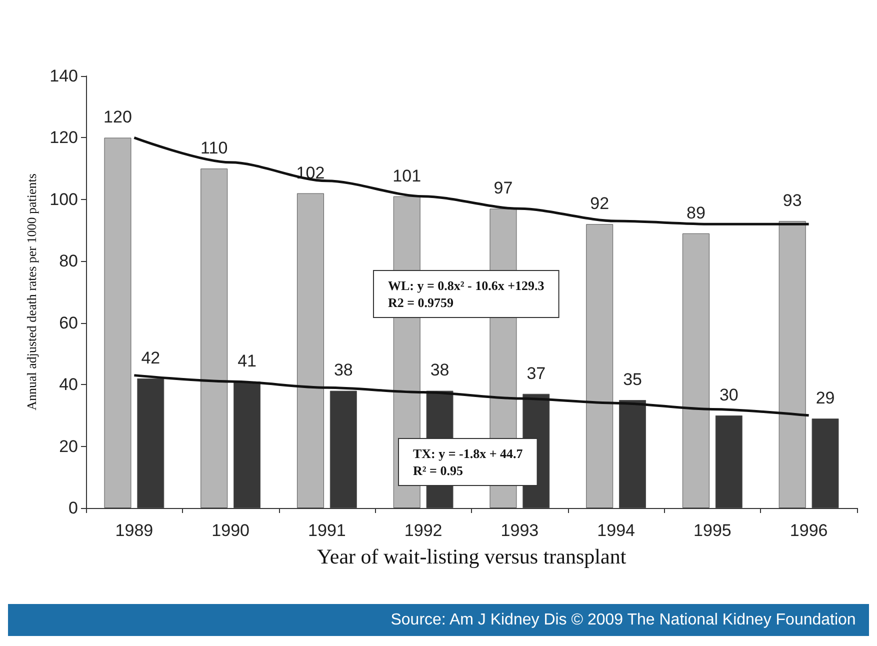 Image resolution: width=877 pixels, height=646 pixels. What do you see at coordinates (471, 181) in the screenshot?
I see `line-series` at bounding box center [471, 181].